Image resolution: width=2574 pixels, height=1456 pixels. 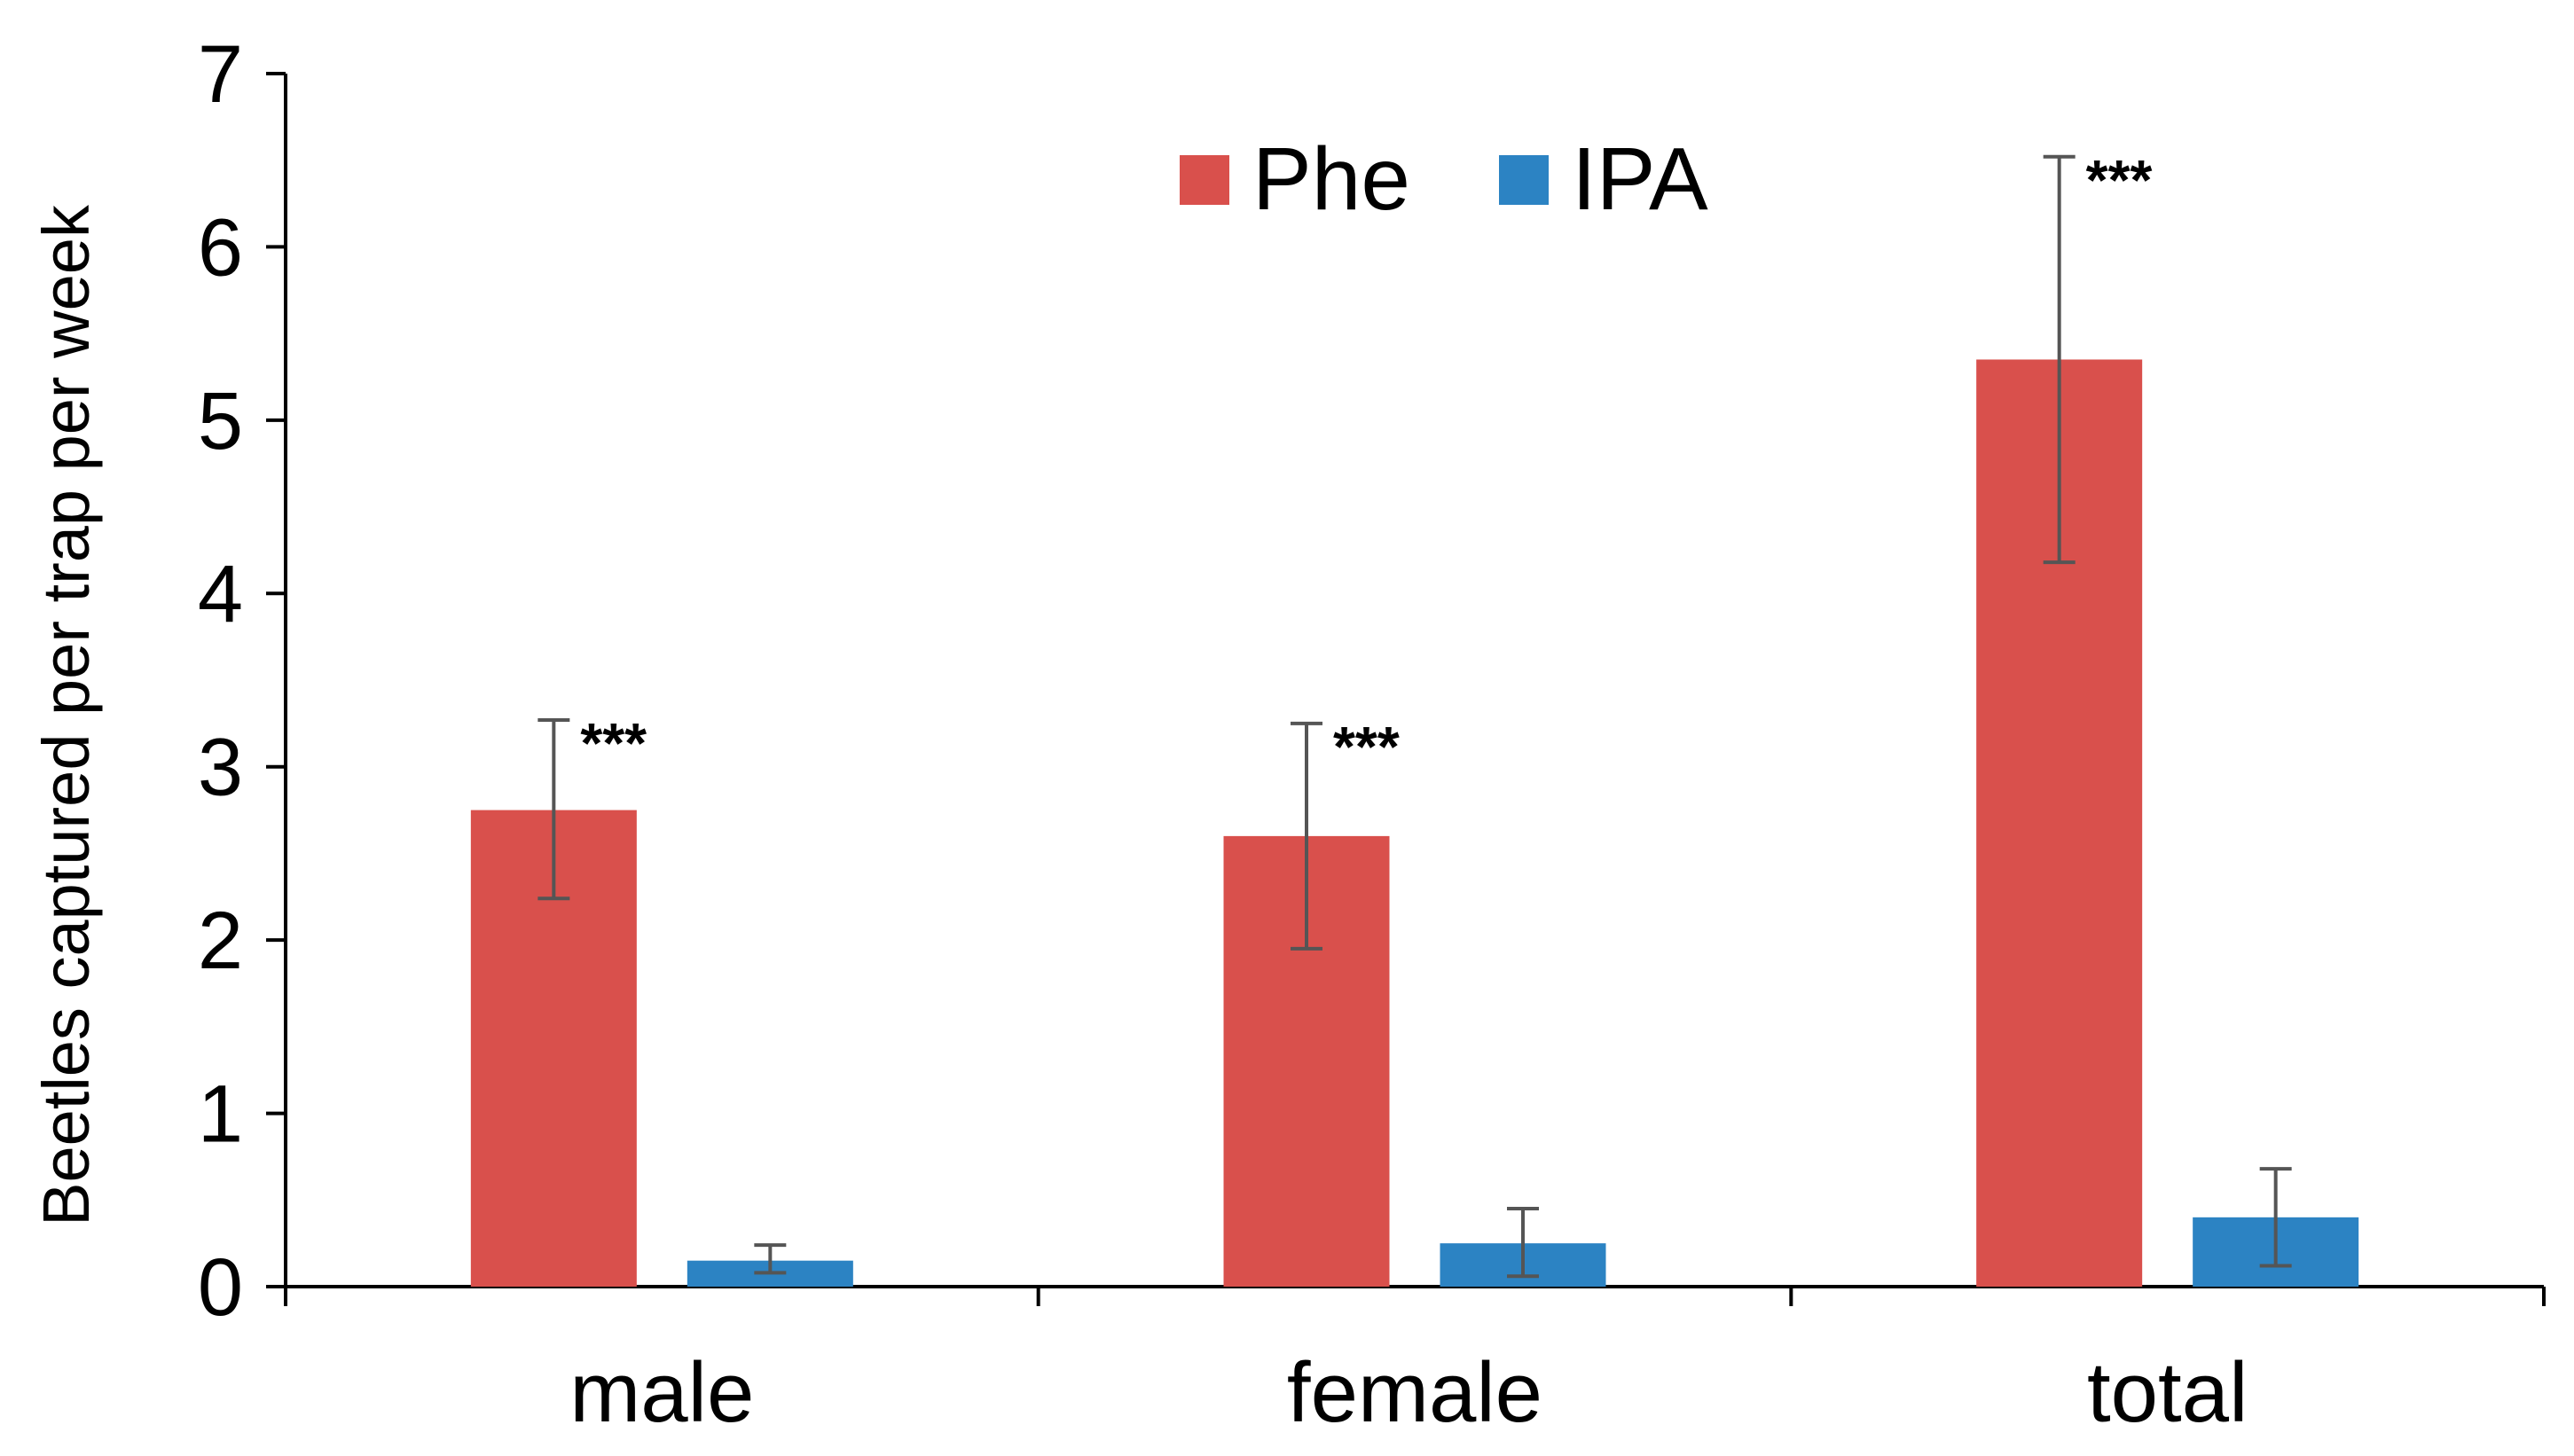 What do you see at coordinates (1204, 180) in the screenshot?
I see `legend-swatch-phe` at bounding box center [1204, 180].